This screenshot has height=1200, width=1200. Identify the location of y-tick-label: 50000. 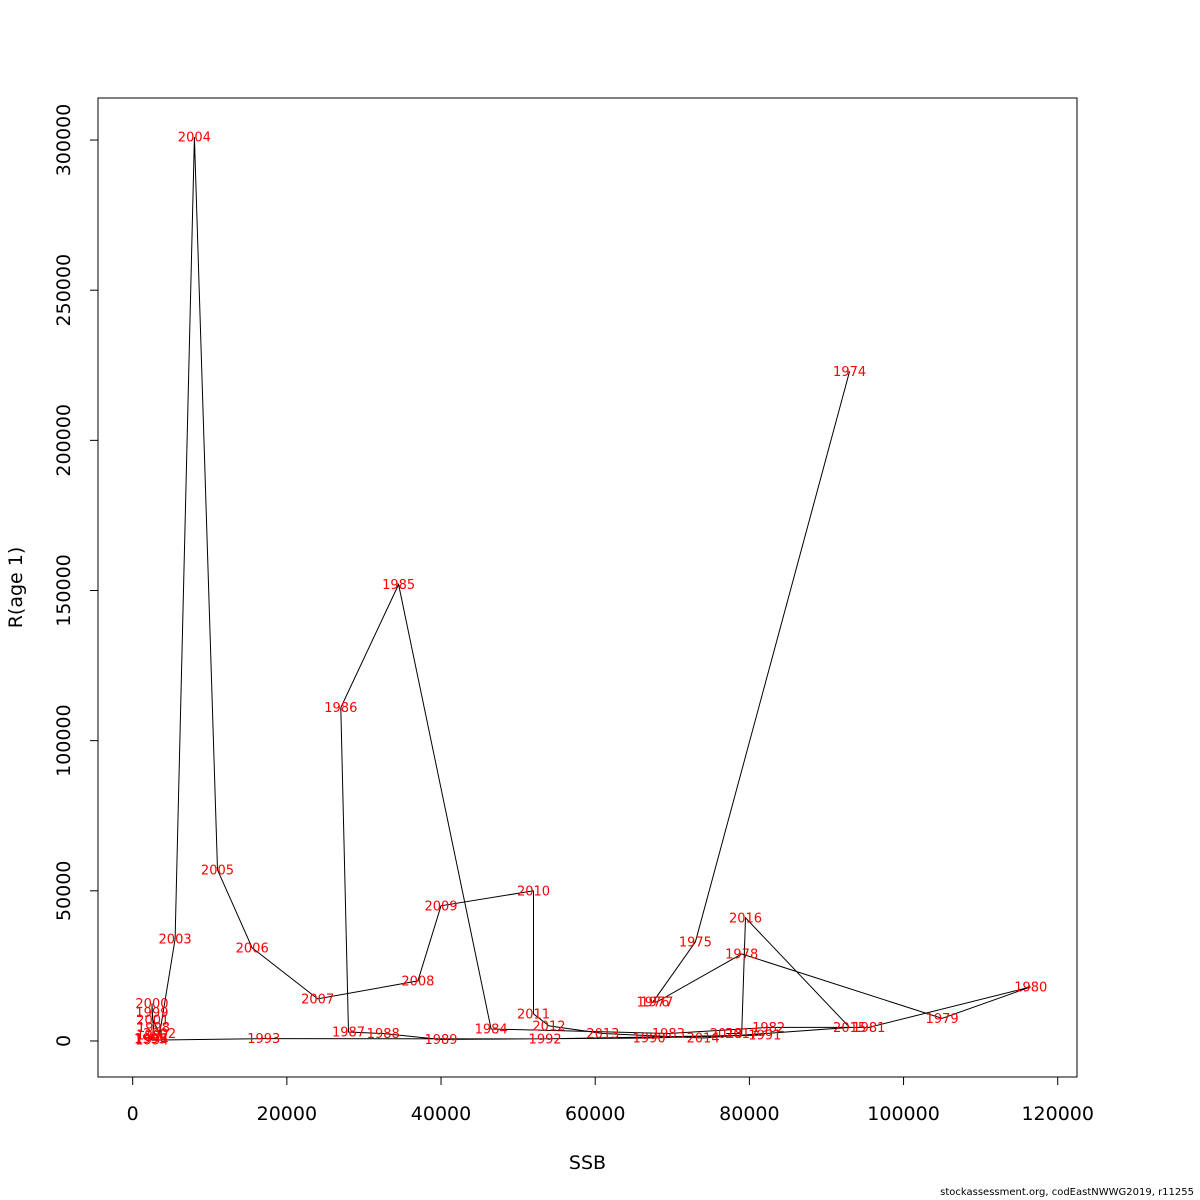
(64, 891).